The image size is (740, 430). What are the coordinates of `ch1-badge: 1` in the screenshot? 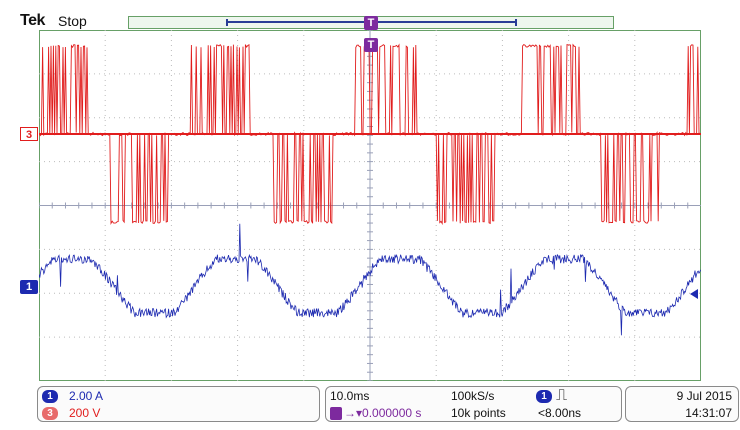 It's located at (50, 396).